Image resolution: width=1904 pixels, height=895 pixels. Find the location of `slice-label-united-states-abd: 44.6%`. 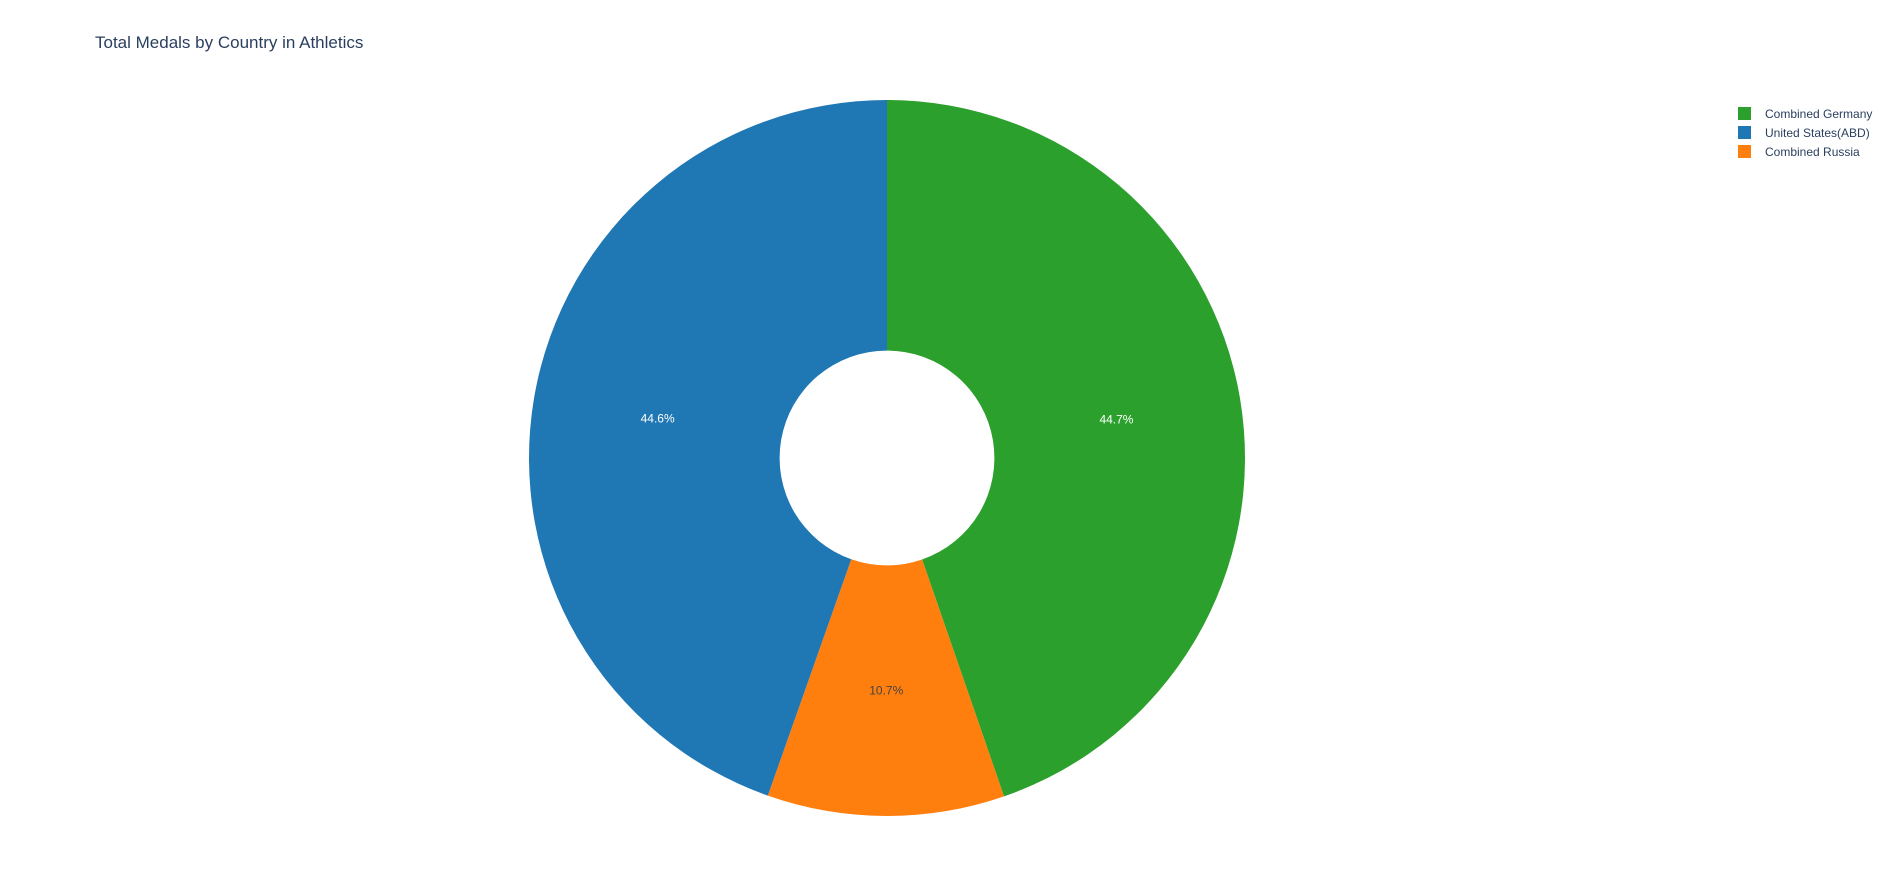

slice-label-united-states-abd: 44.6% is located at coordinates (658, 419).